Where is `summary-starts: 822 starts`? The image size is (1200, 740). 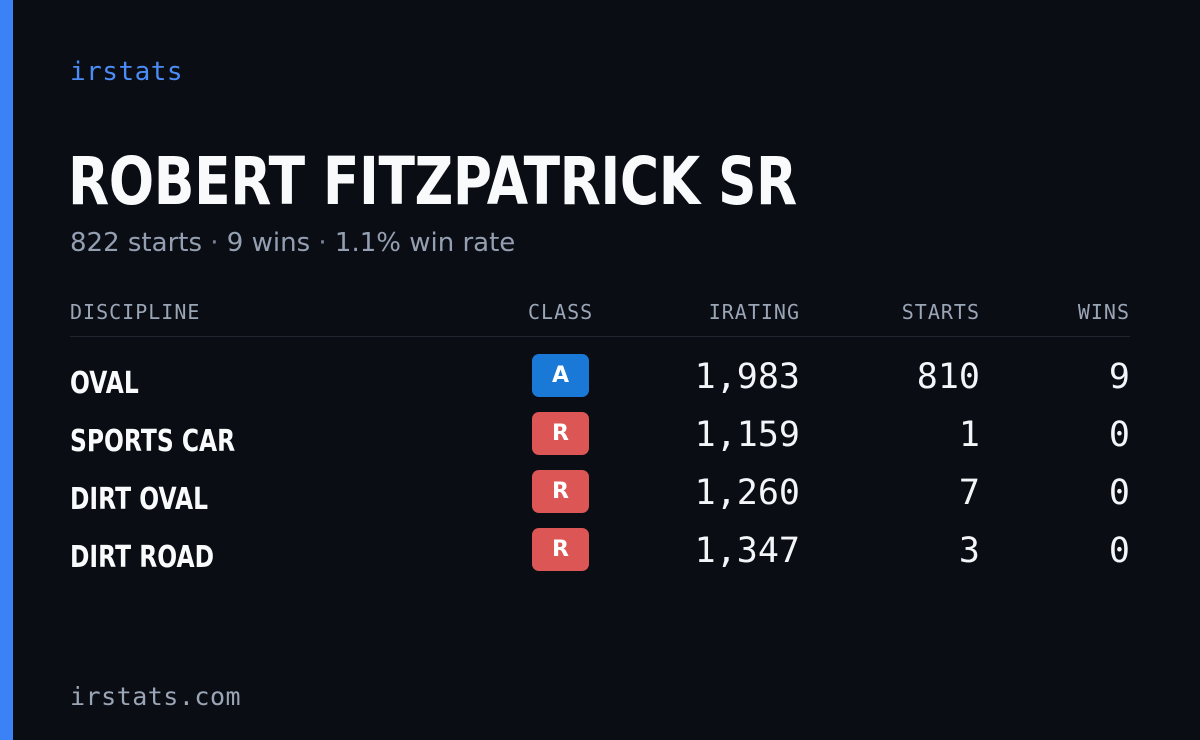
summary-starts: 822 starts is located at coordinates (136, 243).